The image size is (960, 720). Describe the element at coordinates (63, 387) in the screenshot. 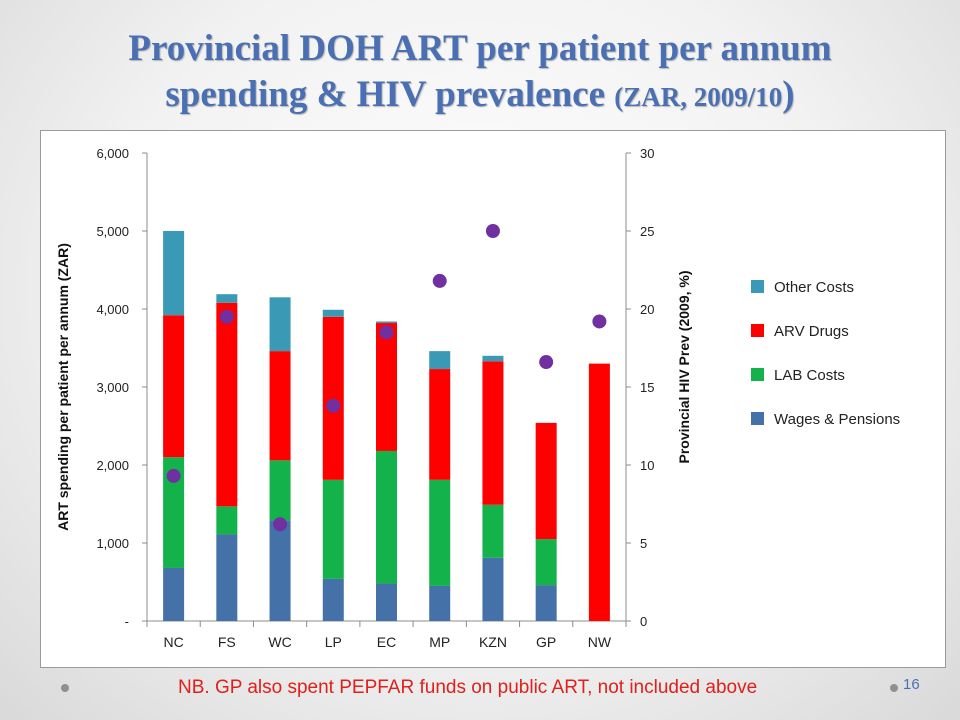

I see `y-axis-left-title: ART spending per patient per annum (ZAR)` at that location.